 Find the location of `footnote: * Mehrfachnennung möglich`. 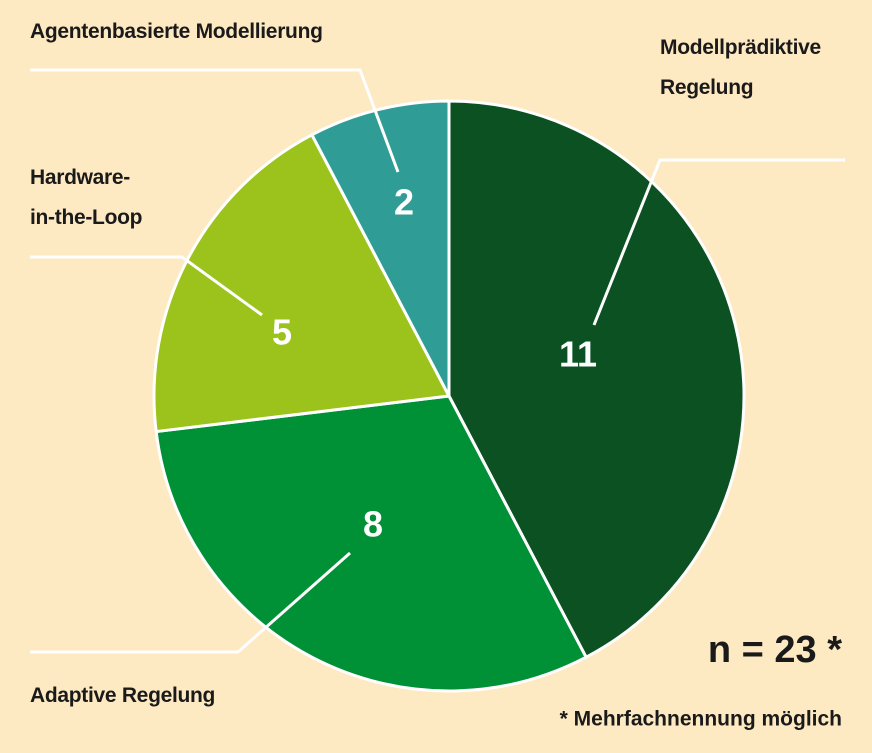

footnote: * Mehrfachnennung möglich is located at coordinates (701, 719).